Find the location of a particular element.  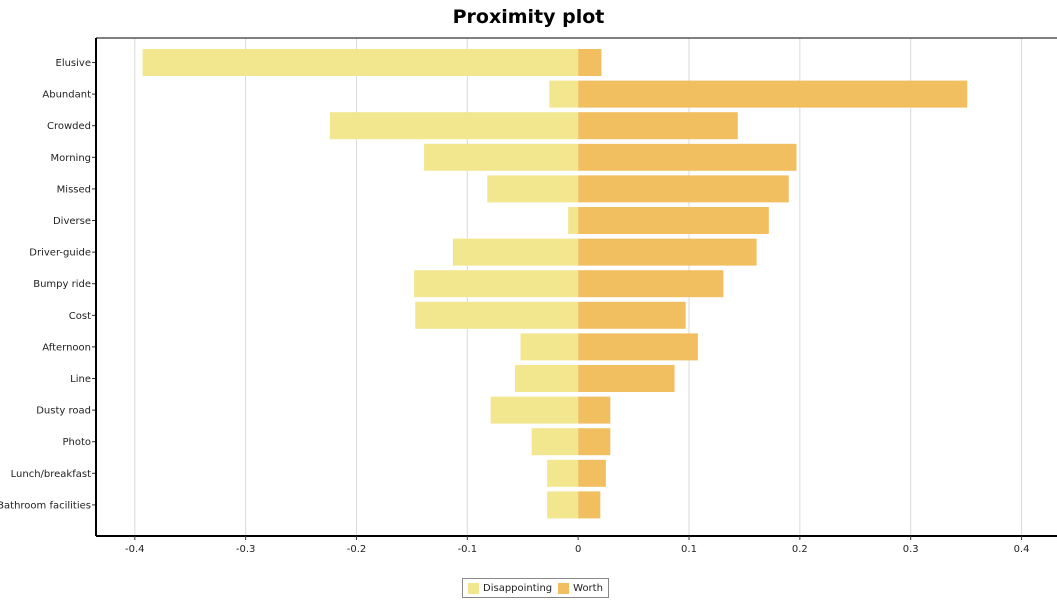

bar-worth-bathroom-facilities is located at coordinates (589, 505).